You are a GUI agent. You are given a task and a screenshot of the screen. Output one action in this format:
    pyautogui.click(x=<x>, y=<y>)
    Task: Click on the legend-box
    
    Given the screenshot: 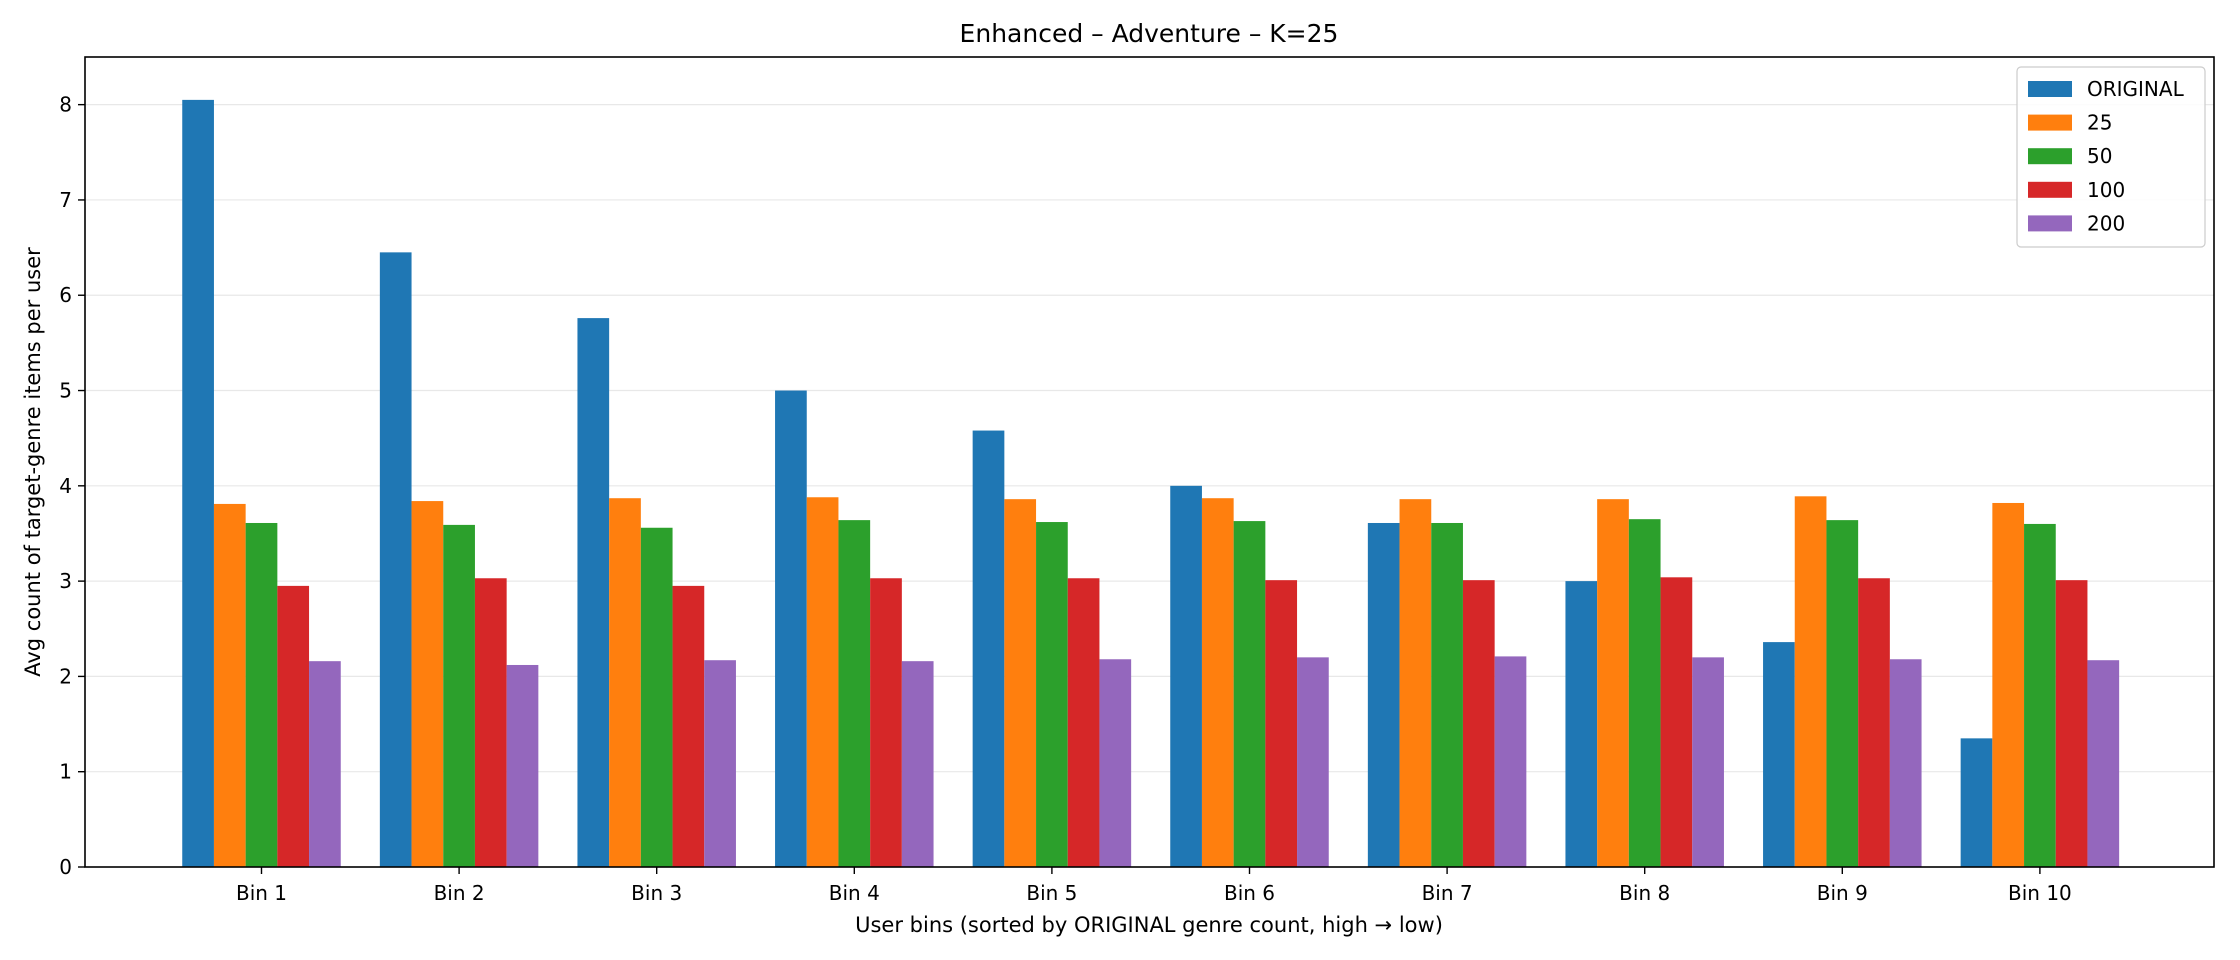 What is the action you would take?
    pyautogui.click(x=2111, y=157)
    